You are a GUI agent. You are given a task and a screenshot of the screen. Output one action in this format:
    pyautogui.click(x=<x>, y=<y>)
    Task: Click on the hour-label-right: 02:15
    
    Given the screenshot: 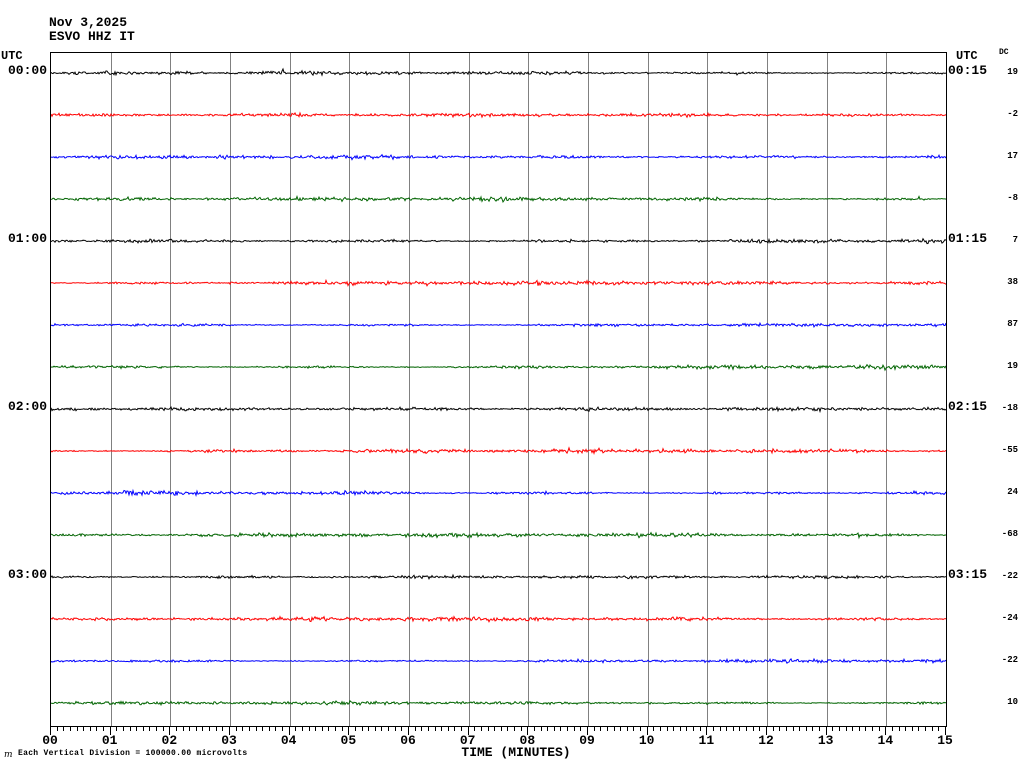 What is the action you would take?
    pyautogui.click(x=968, y=406)
    